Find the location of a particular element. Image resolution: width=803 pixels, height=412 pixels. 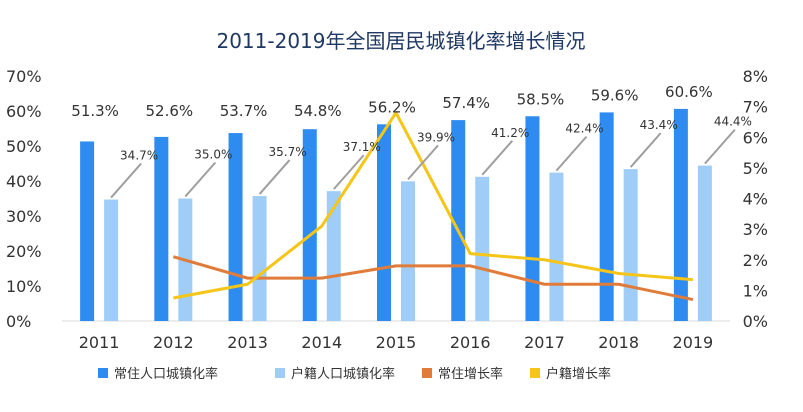

data-label-household: 37.1% is located at coordinates (362, 147).